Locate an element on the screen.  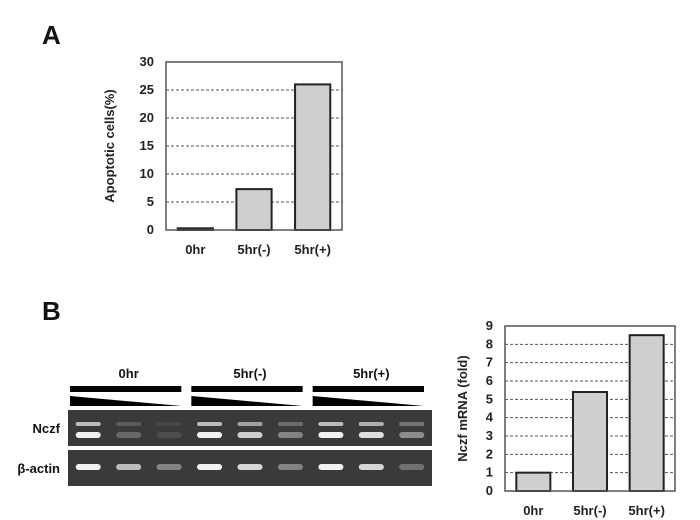
gel-row is located at coordinates (250, 428).